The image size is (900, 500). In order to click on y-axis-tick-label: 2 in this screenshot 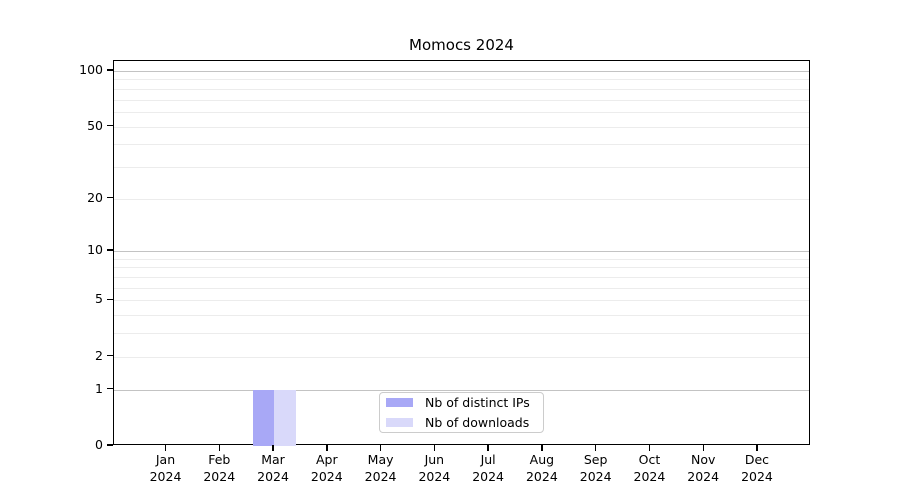, I will do `click(99, 355)`.